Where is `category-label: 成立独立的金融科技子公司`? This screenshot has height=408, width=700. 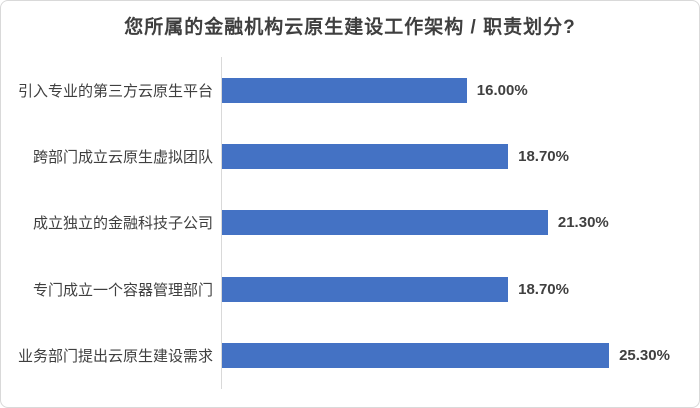 category-label: 成立独立的金融科技子公司 is located at coordinates (122, 224).